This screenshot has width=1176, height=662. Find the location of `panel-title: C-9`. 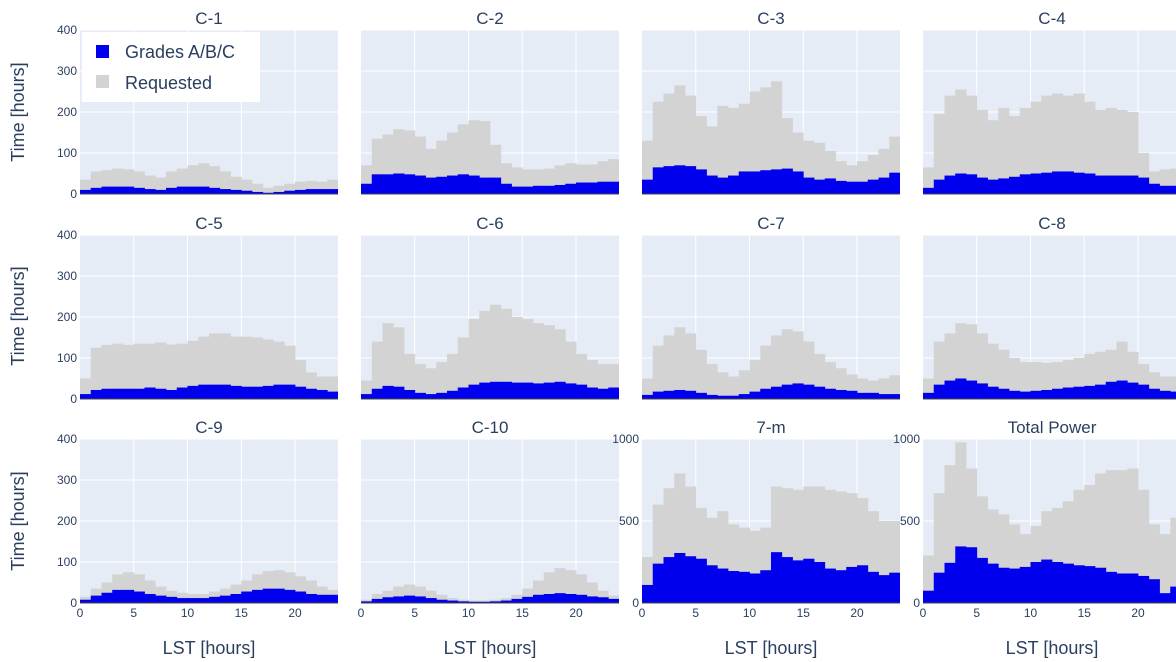

panel-title: C-9 is located at coordinates (208, 427).